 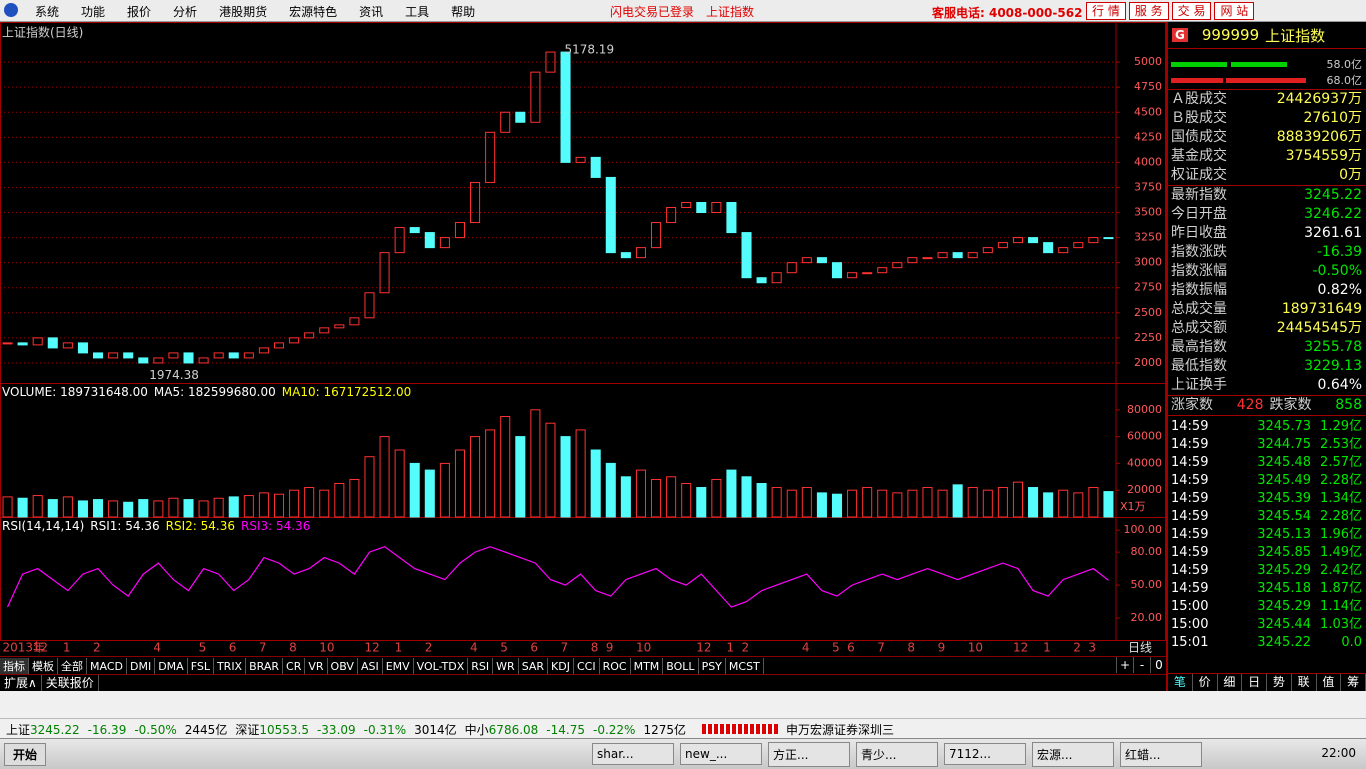 I want to click on menu-item: 港股期货, so click(x=243, y=12).